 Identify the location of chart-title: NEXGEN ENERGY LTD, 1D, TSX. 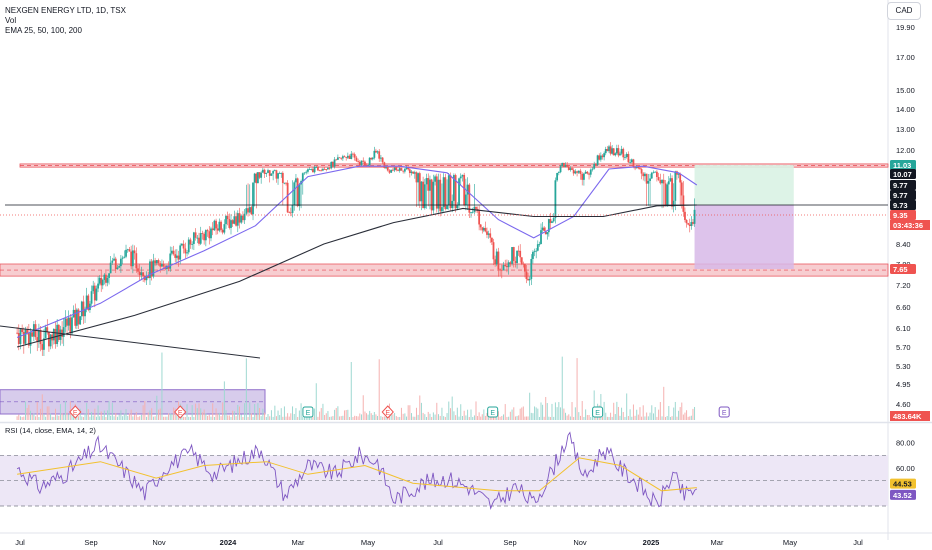
(66, 10).